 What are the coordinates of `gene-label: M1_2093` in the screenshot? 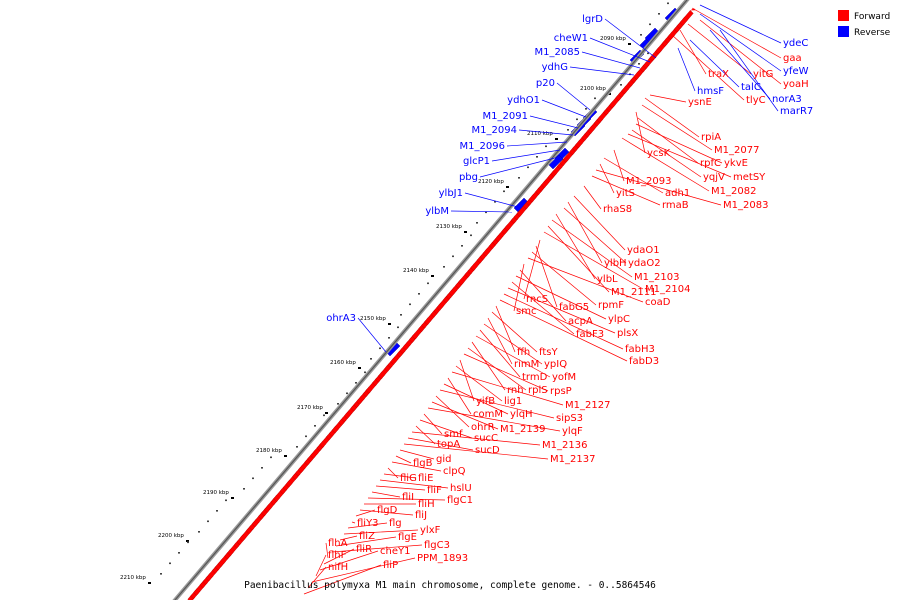 It's located at (648, 181).